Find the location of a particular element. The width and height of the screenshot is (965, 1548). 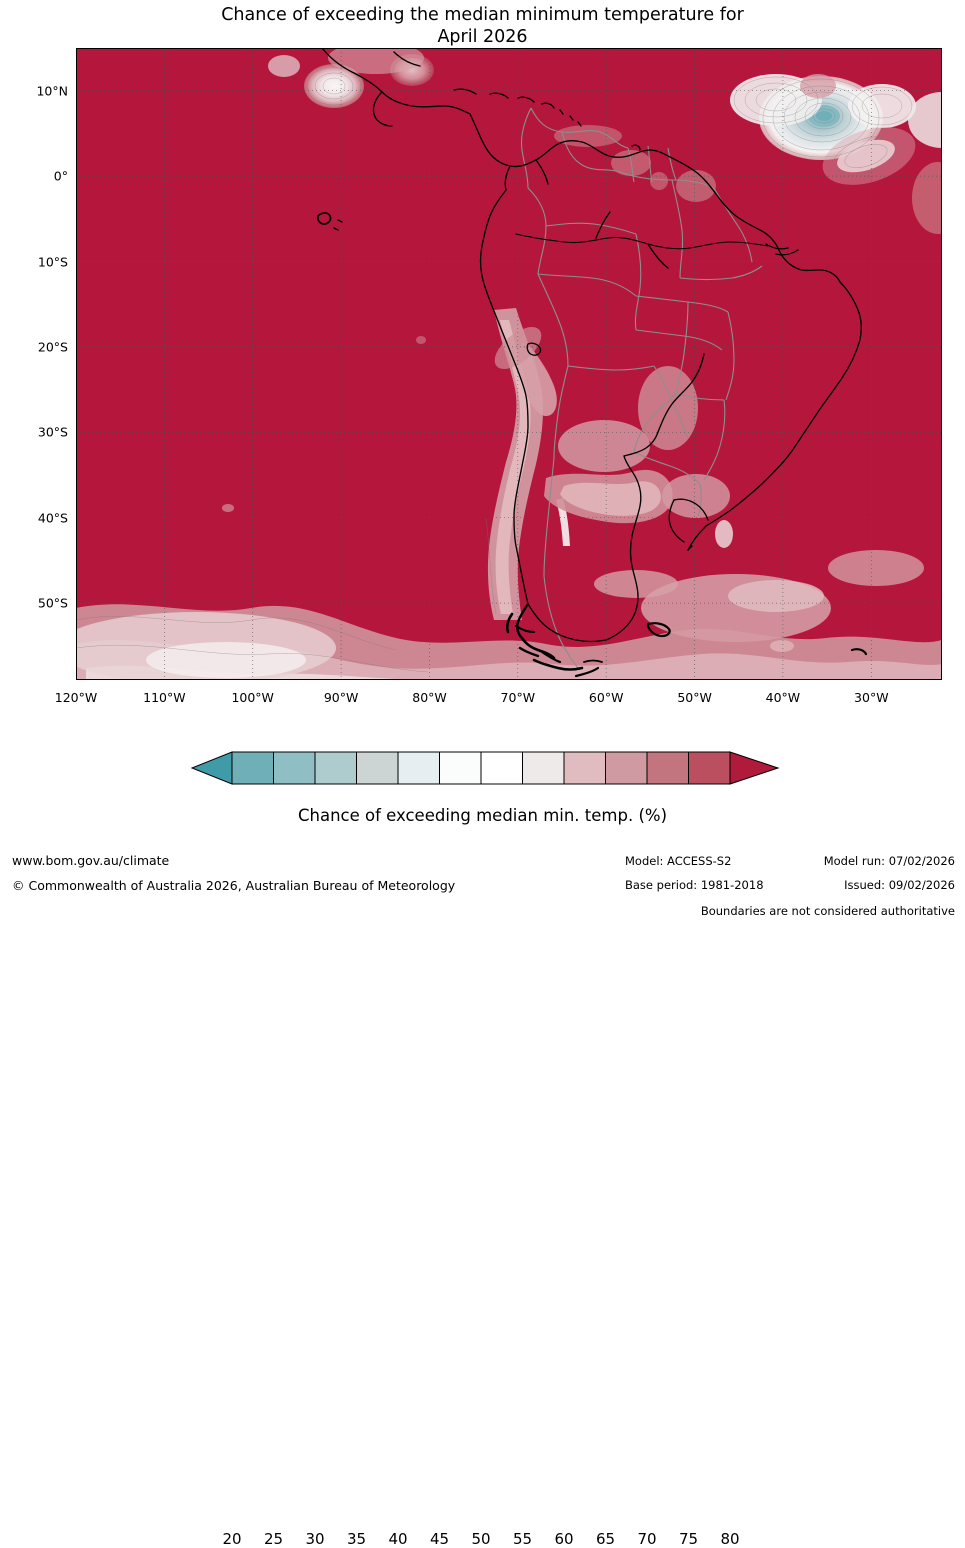

x-tick-100W: 100°W is located at coordinates (252, 697).